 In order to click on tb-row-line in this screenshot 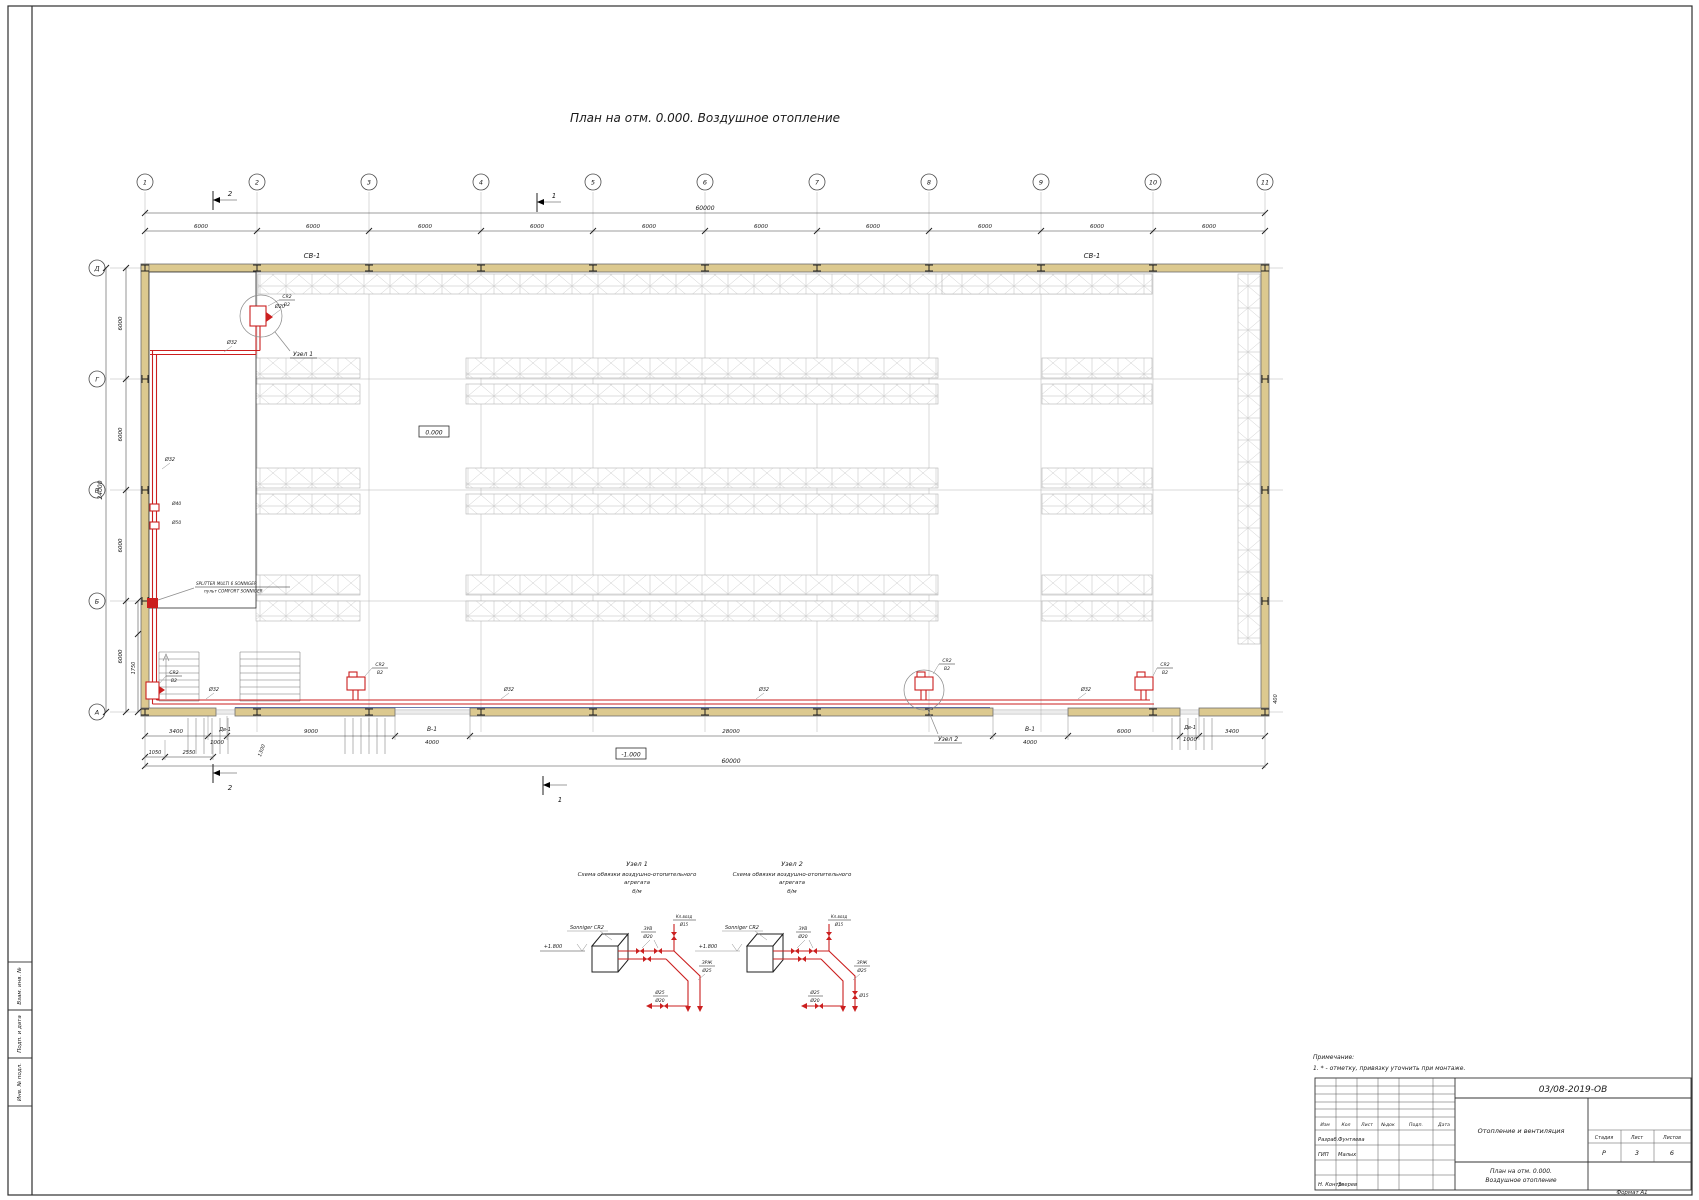, I will do `click(1639, 1136)`.